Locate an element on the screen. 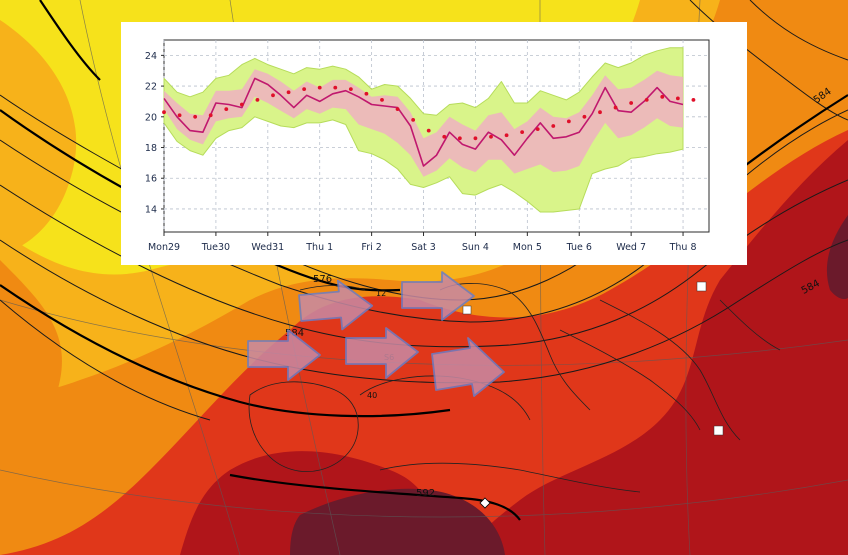  contour-label-12: 12 is located at coordinates (381, 293).